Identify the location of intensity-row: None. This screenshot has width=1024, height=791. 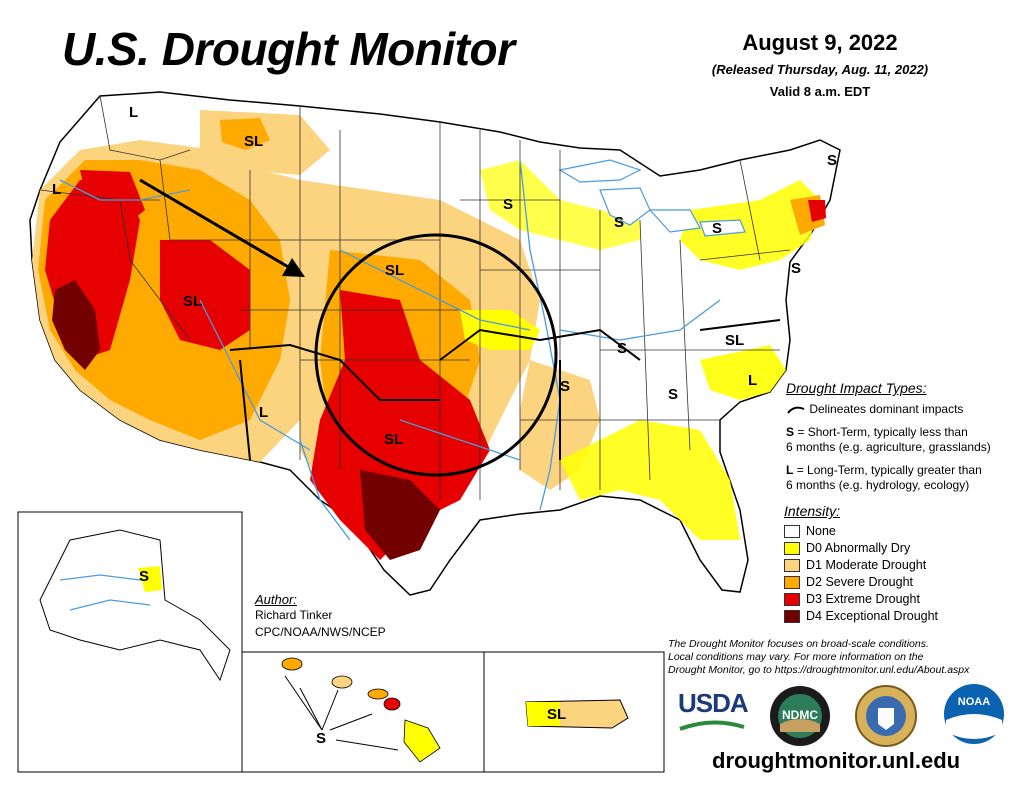
(810, 531).